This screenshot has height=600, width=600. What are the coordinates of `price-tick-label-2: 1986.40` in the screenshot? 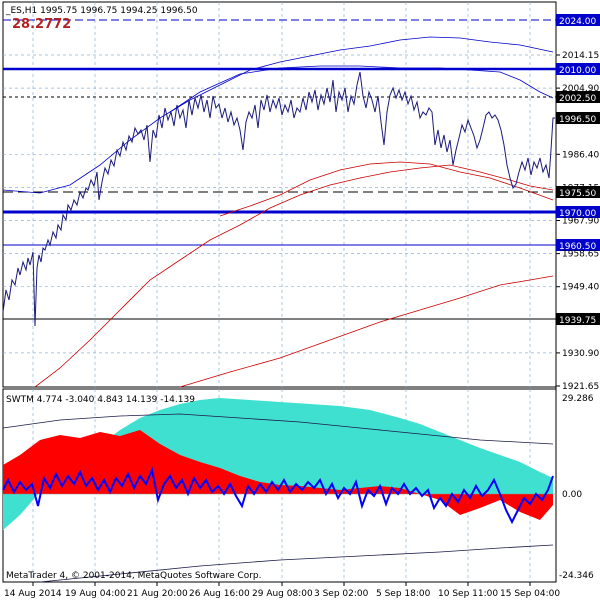 It's located at (580, 155).